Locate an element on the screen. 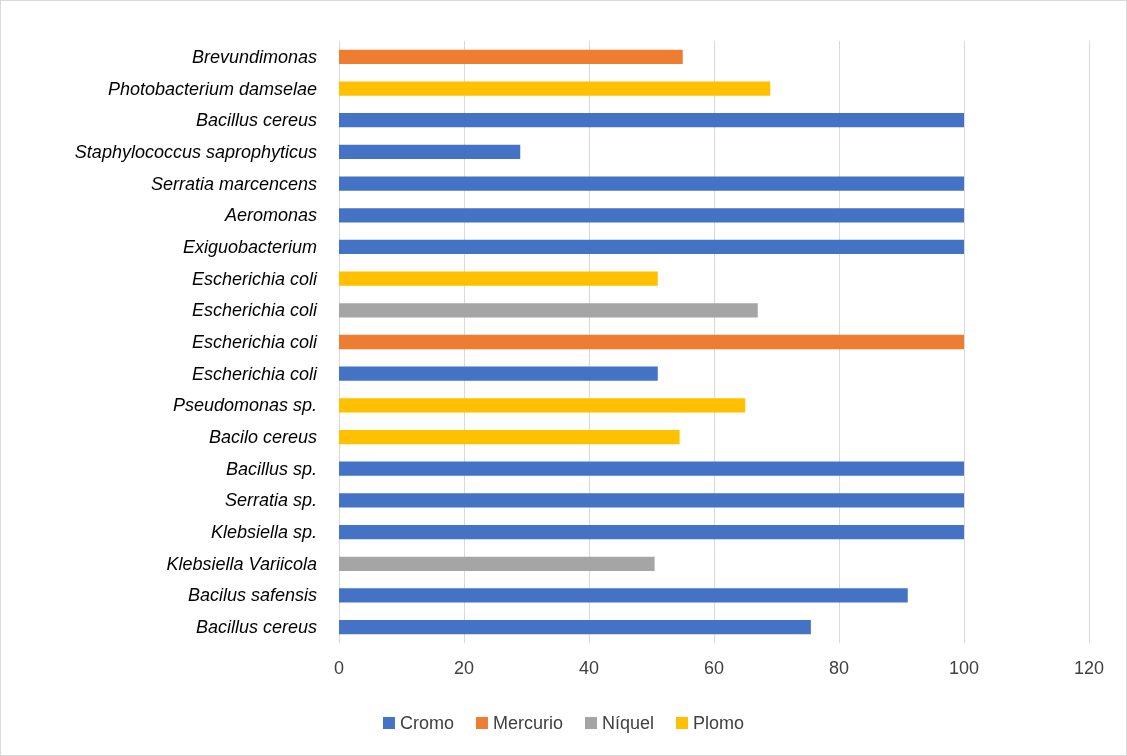  x-tick-label: 0 is located at coordinates (339, 668).